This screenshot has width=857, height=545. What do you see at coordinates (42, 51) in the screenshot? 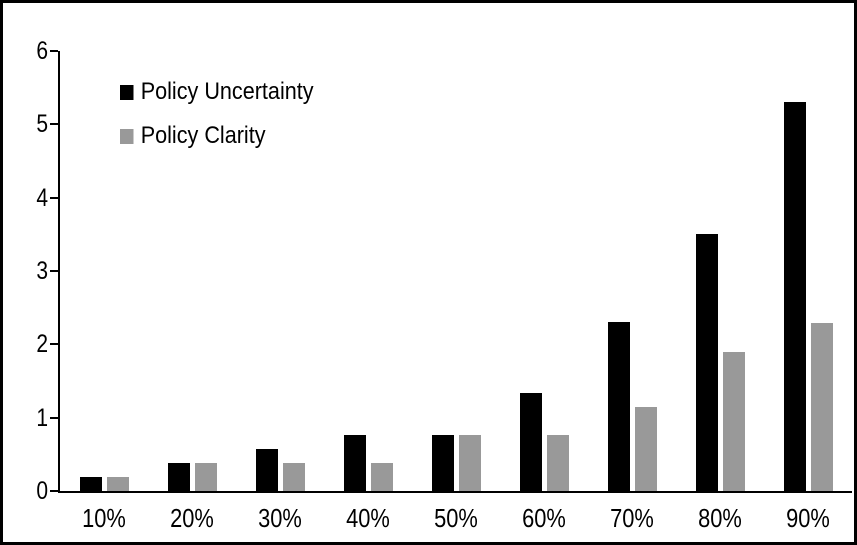
I see `y-axis-label: 6` at bounding box center [42, 51].